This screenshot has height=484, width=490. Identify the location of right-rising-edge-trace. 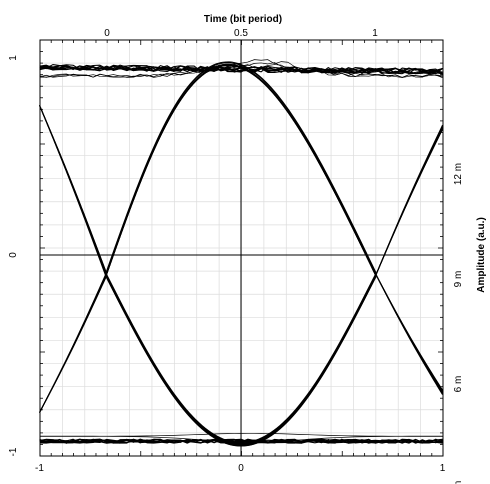
(409, 201).